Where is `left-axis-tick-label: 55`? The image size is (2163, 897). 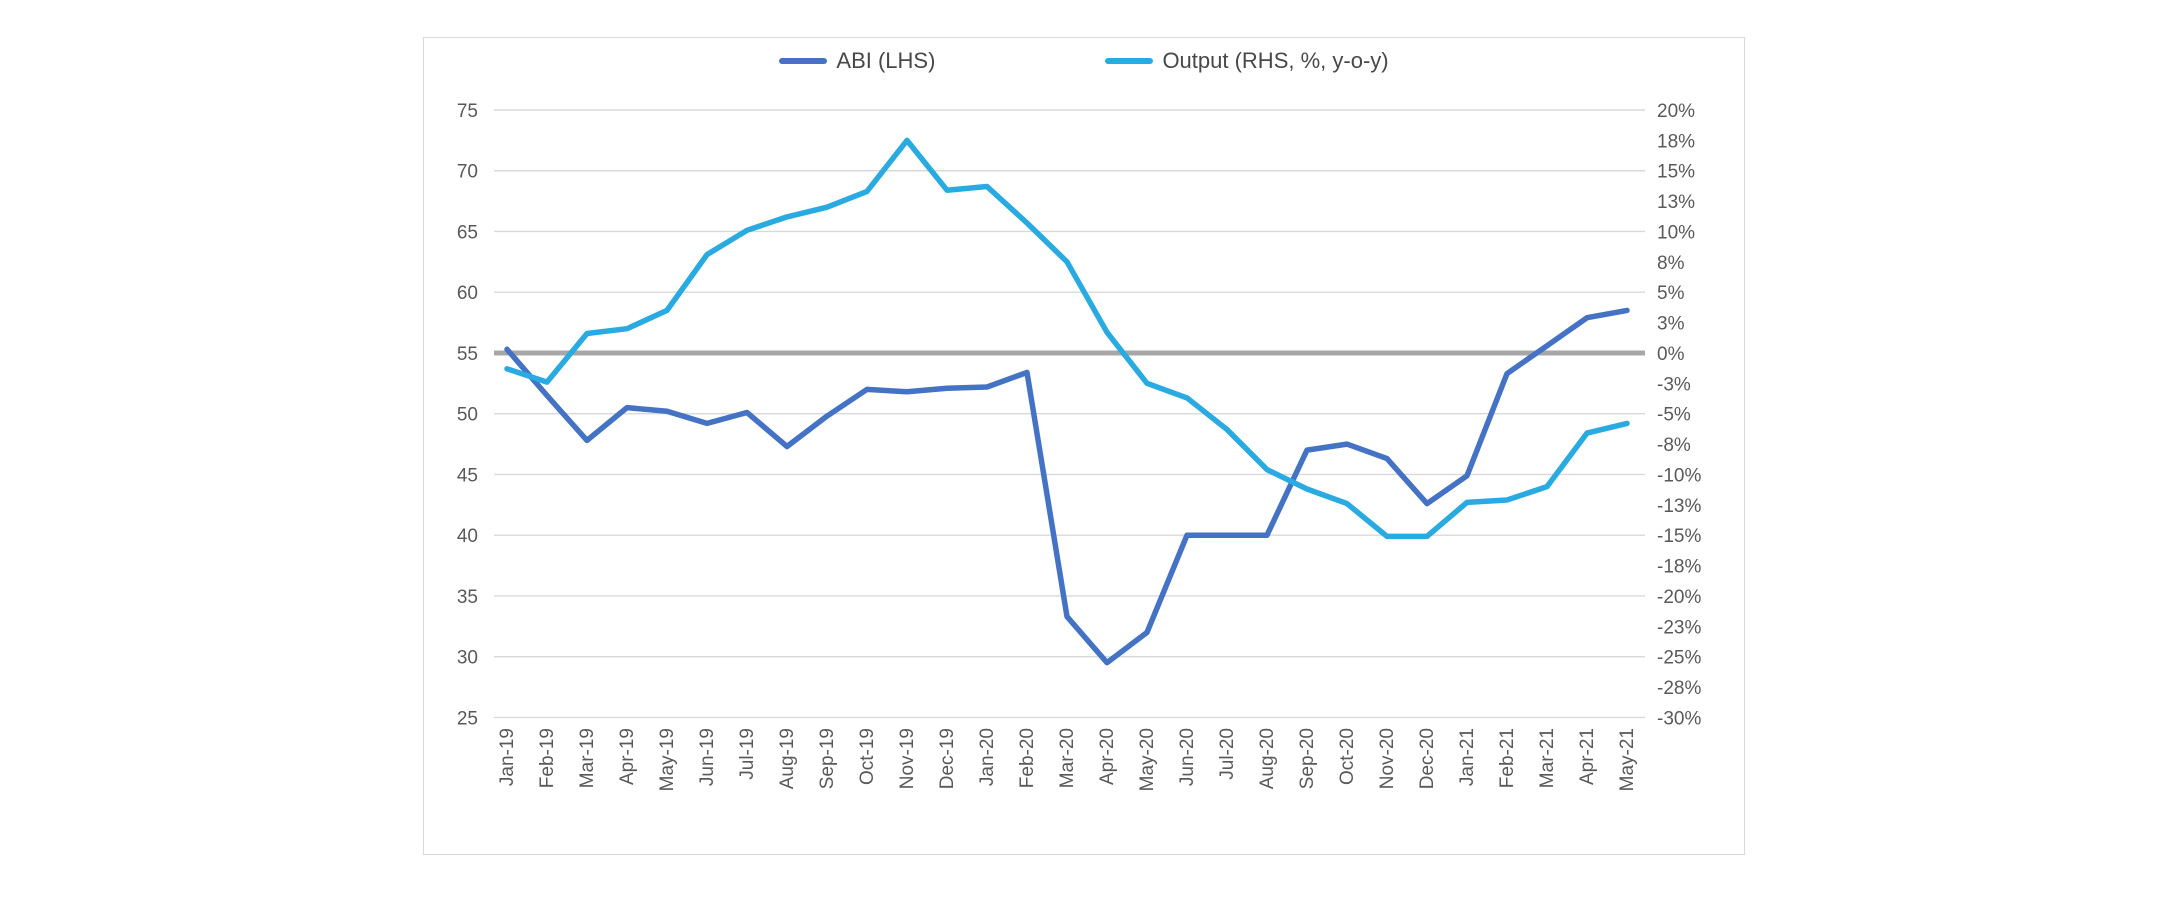
left-axis-tick-label: 55 is located at coordinates (467, 354).